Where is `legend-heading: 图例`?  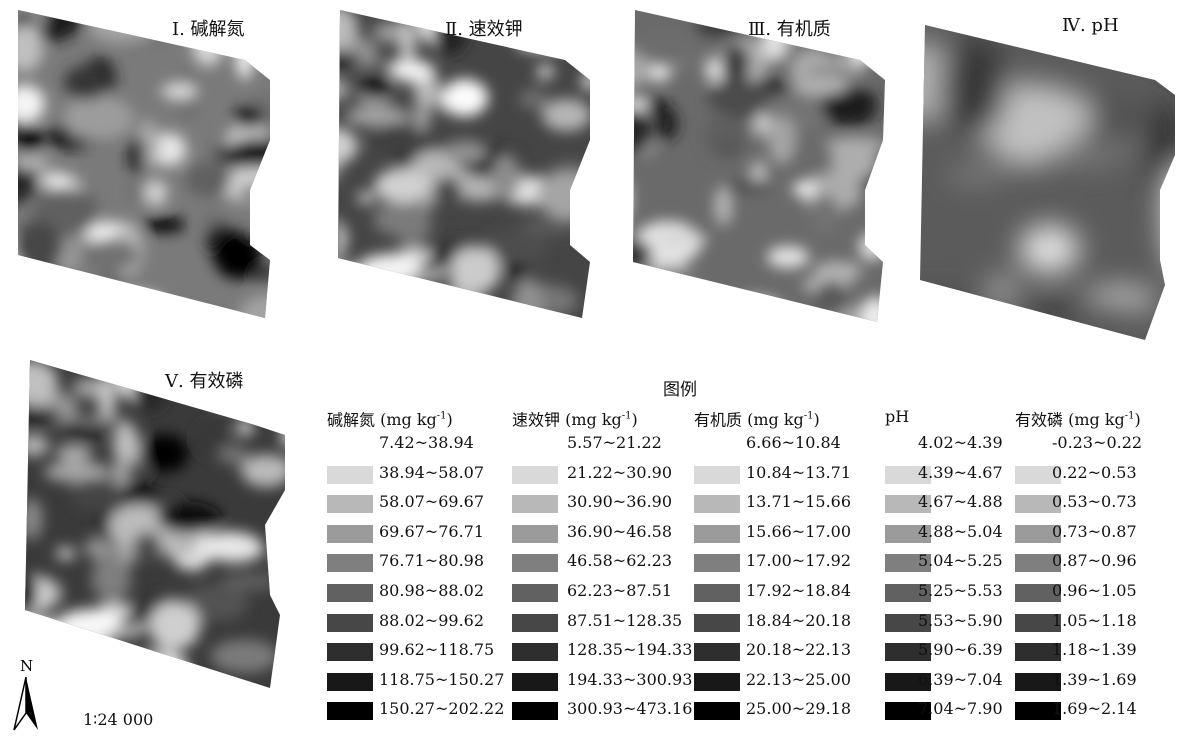 legend-heading: 图例 is located at coordinates (680, 390).